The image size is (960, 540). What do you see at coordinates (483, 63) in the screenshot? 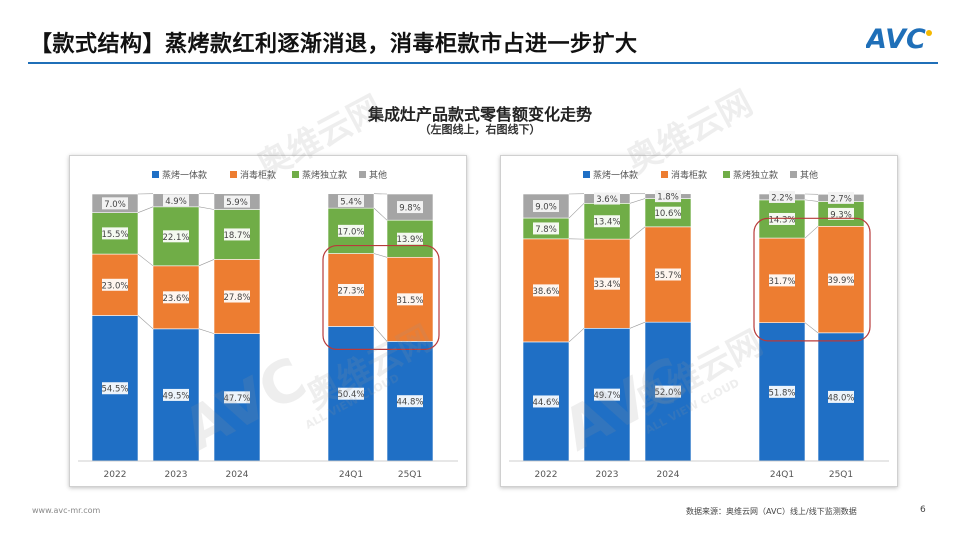
I see `header-divider` at bounding box center [483, 63].